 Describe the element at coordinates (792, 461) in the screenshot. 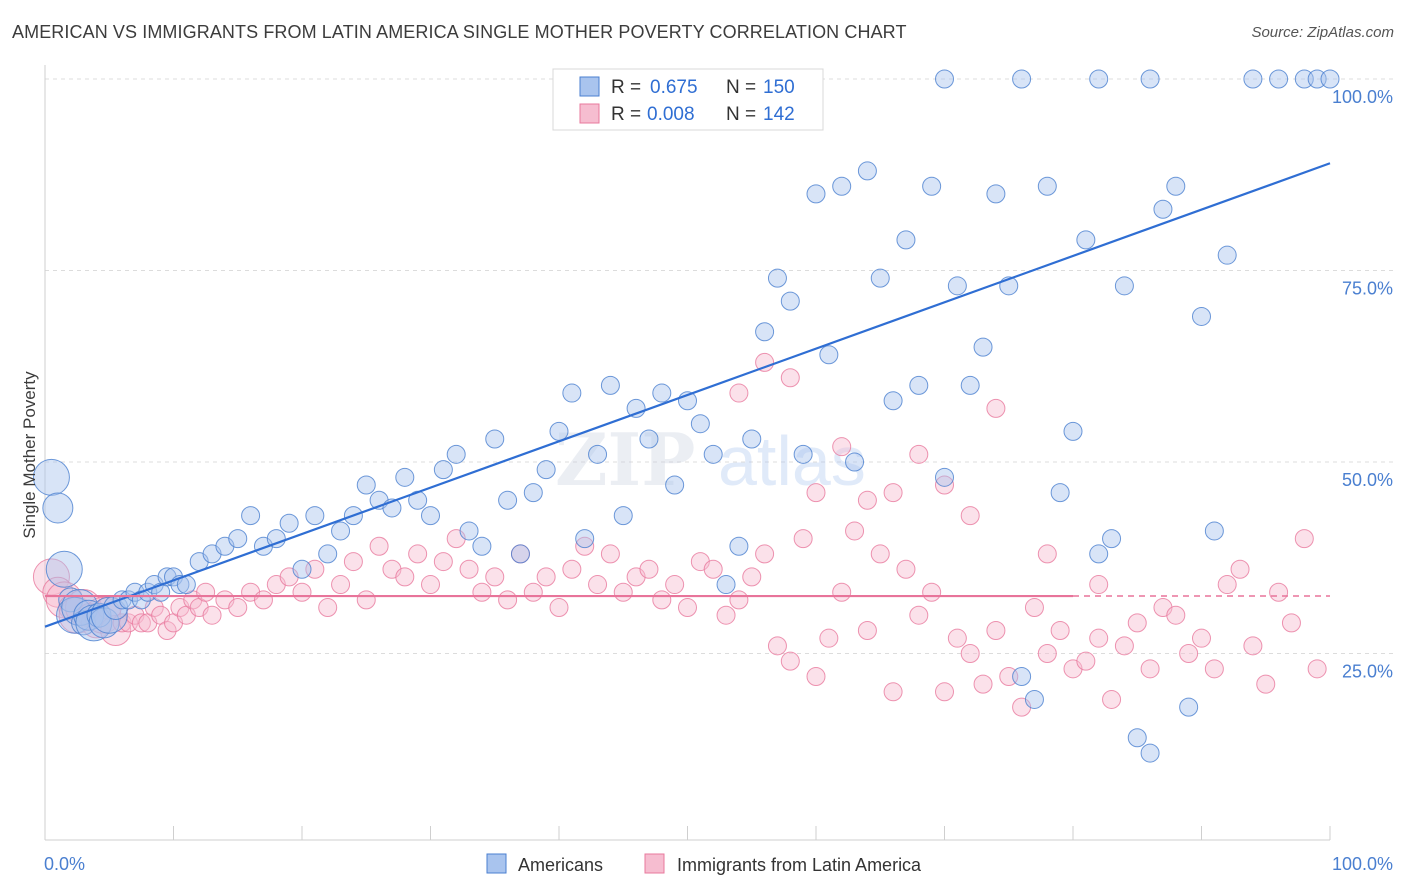

I see `watermark-atlas: atlas` at that location.